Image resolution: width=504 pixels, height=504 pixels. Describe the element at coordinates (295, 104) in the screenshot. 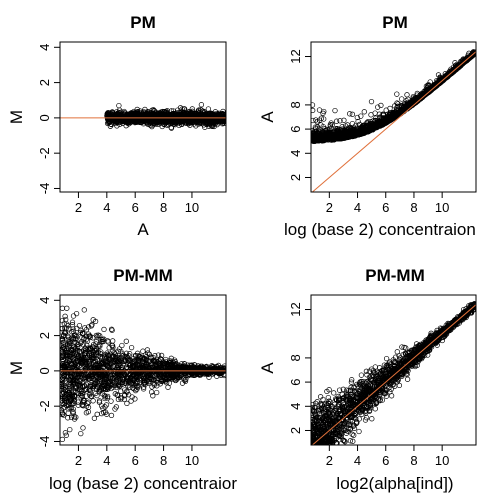

I see `y-tick-label: 8` at that location.